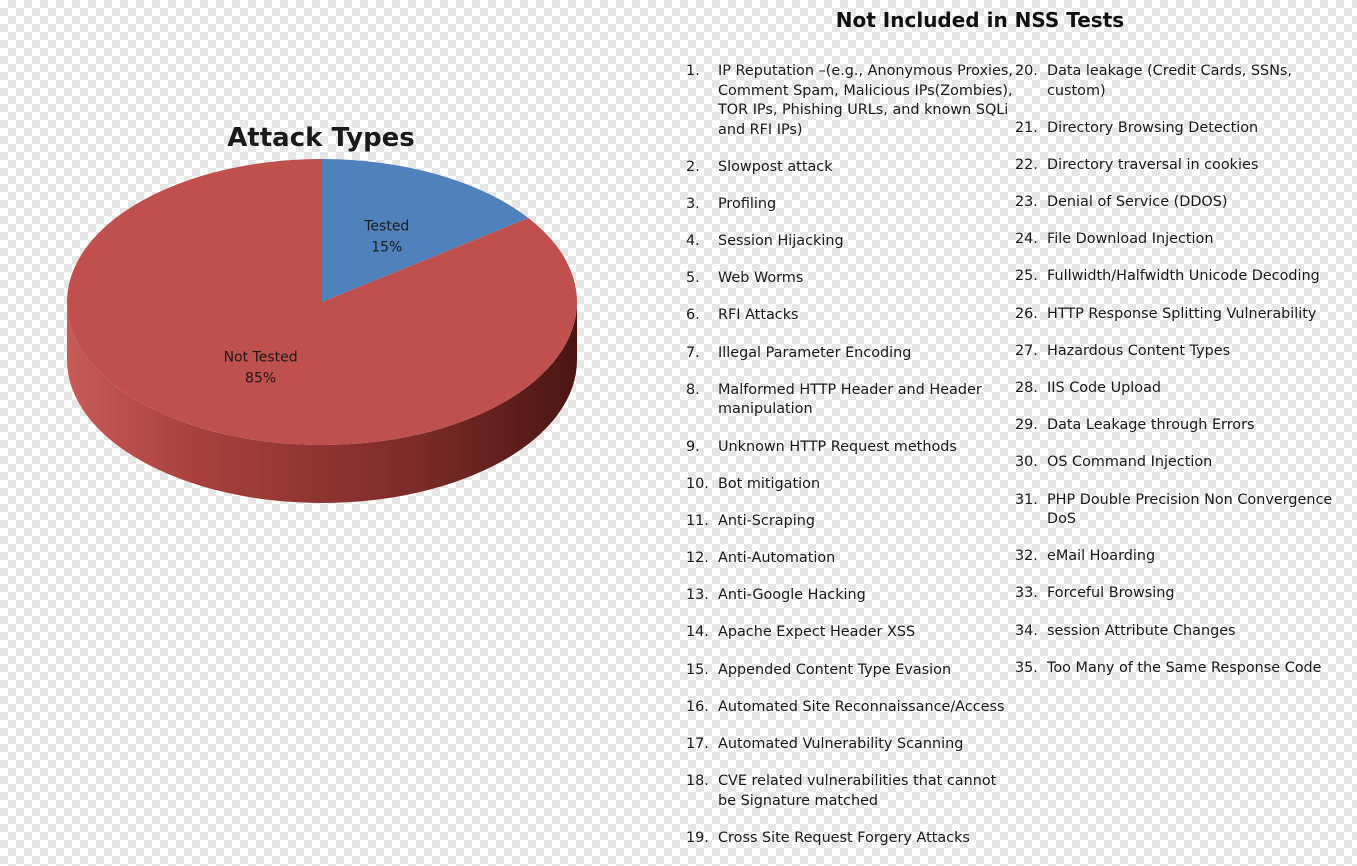 The height and width of the screenshot is (866, 1357). What do you see at coordinates (1026, 425) in the screenshot?
I see `list-item-number: 29.` at bounding box center [1026, 425].